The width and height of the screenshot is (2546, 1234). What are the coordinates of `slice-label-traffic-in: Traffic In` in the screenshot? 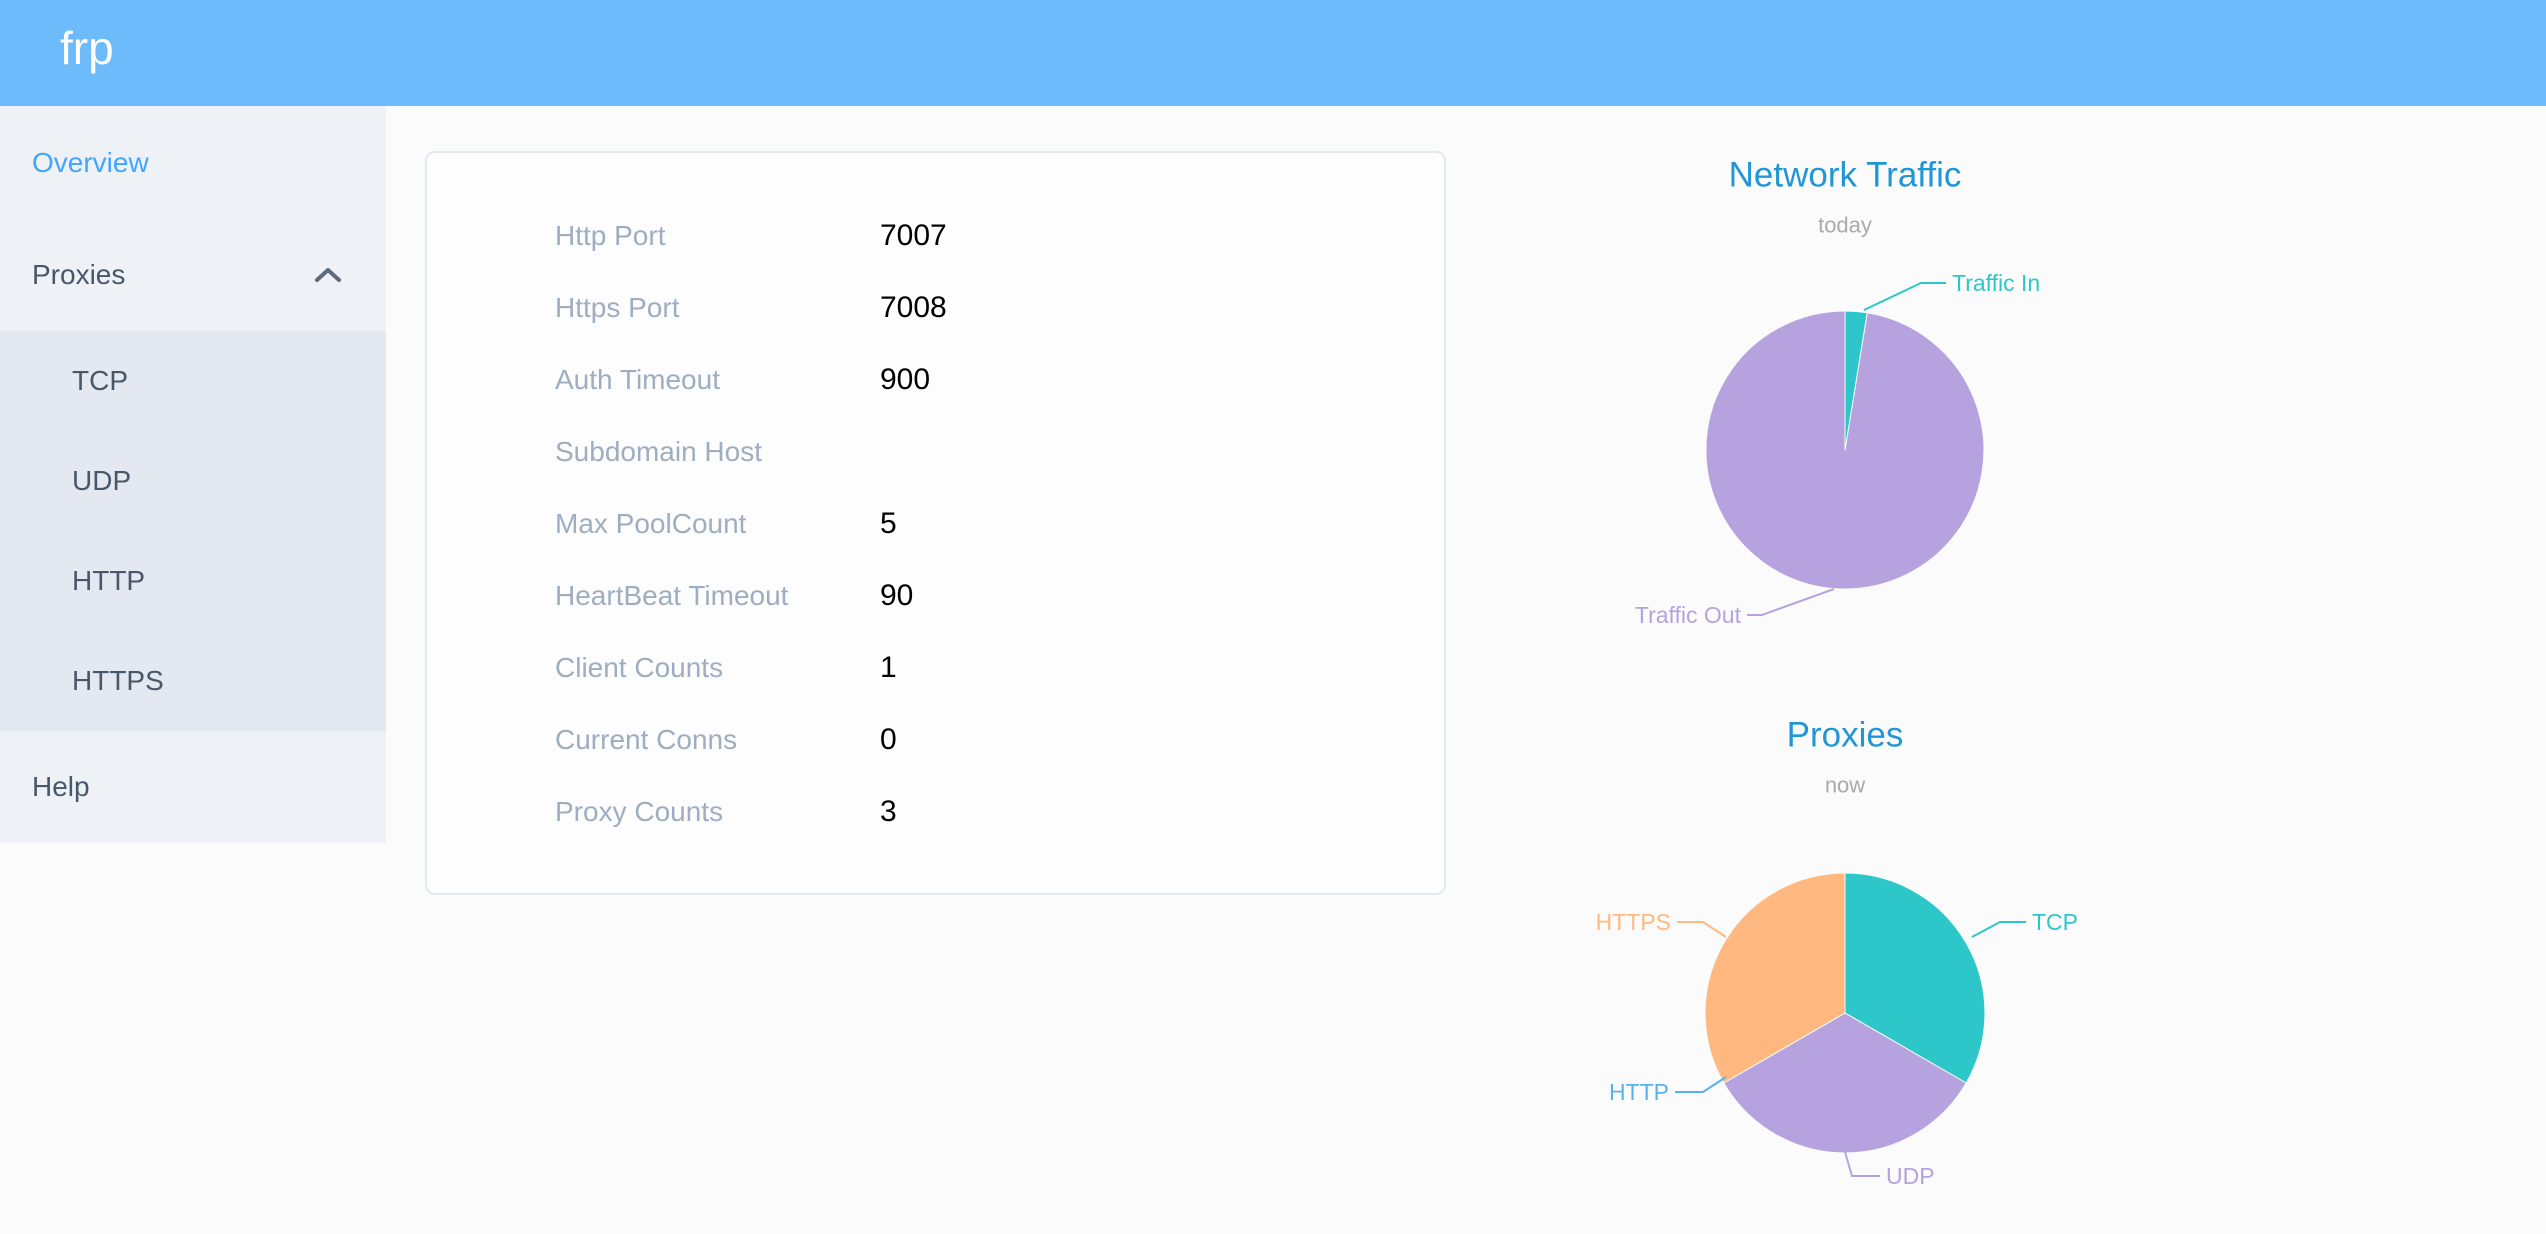 It's located at (1996, 283).